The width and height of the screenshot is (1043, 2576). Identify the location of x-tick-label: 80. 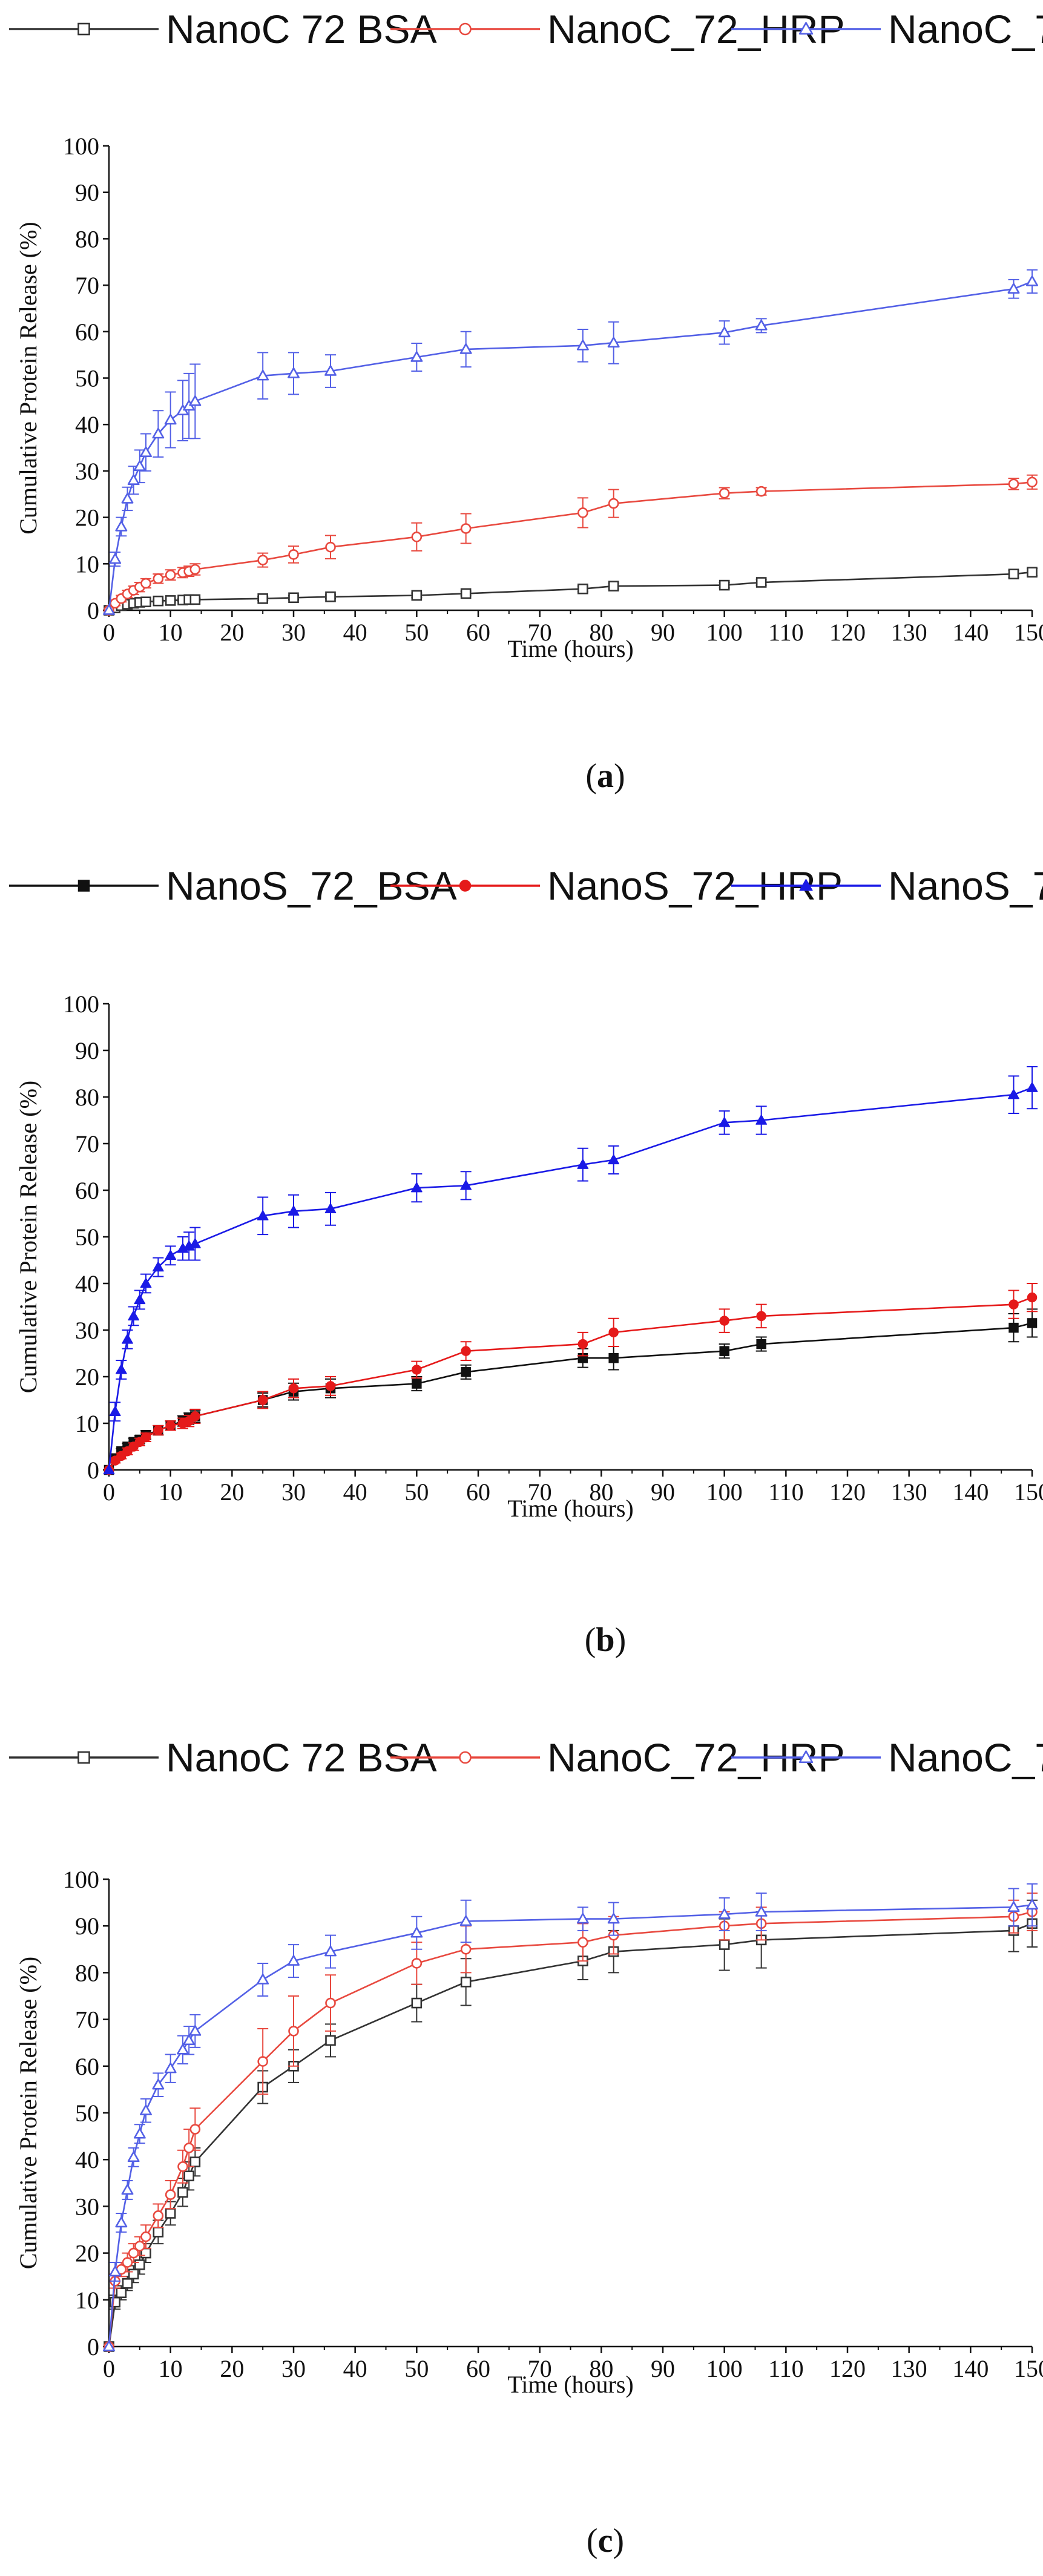
(601, 2368).